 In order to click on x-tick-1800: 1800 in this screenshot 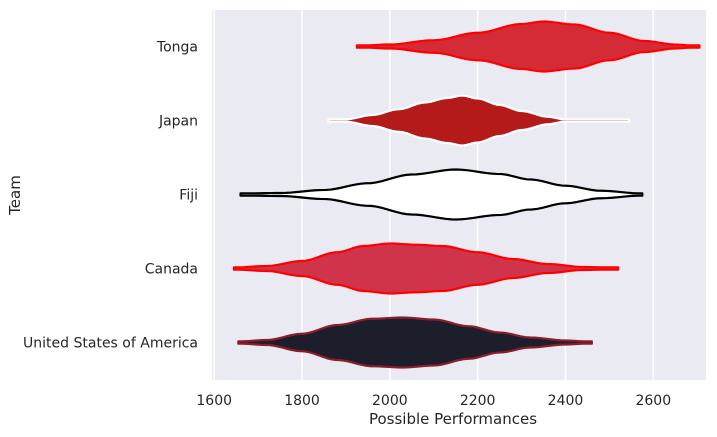, I will do `click(302, 401)`.